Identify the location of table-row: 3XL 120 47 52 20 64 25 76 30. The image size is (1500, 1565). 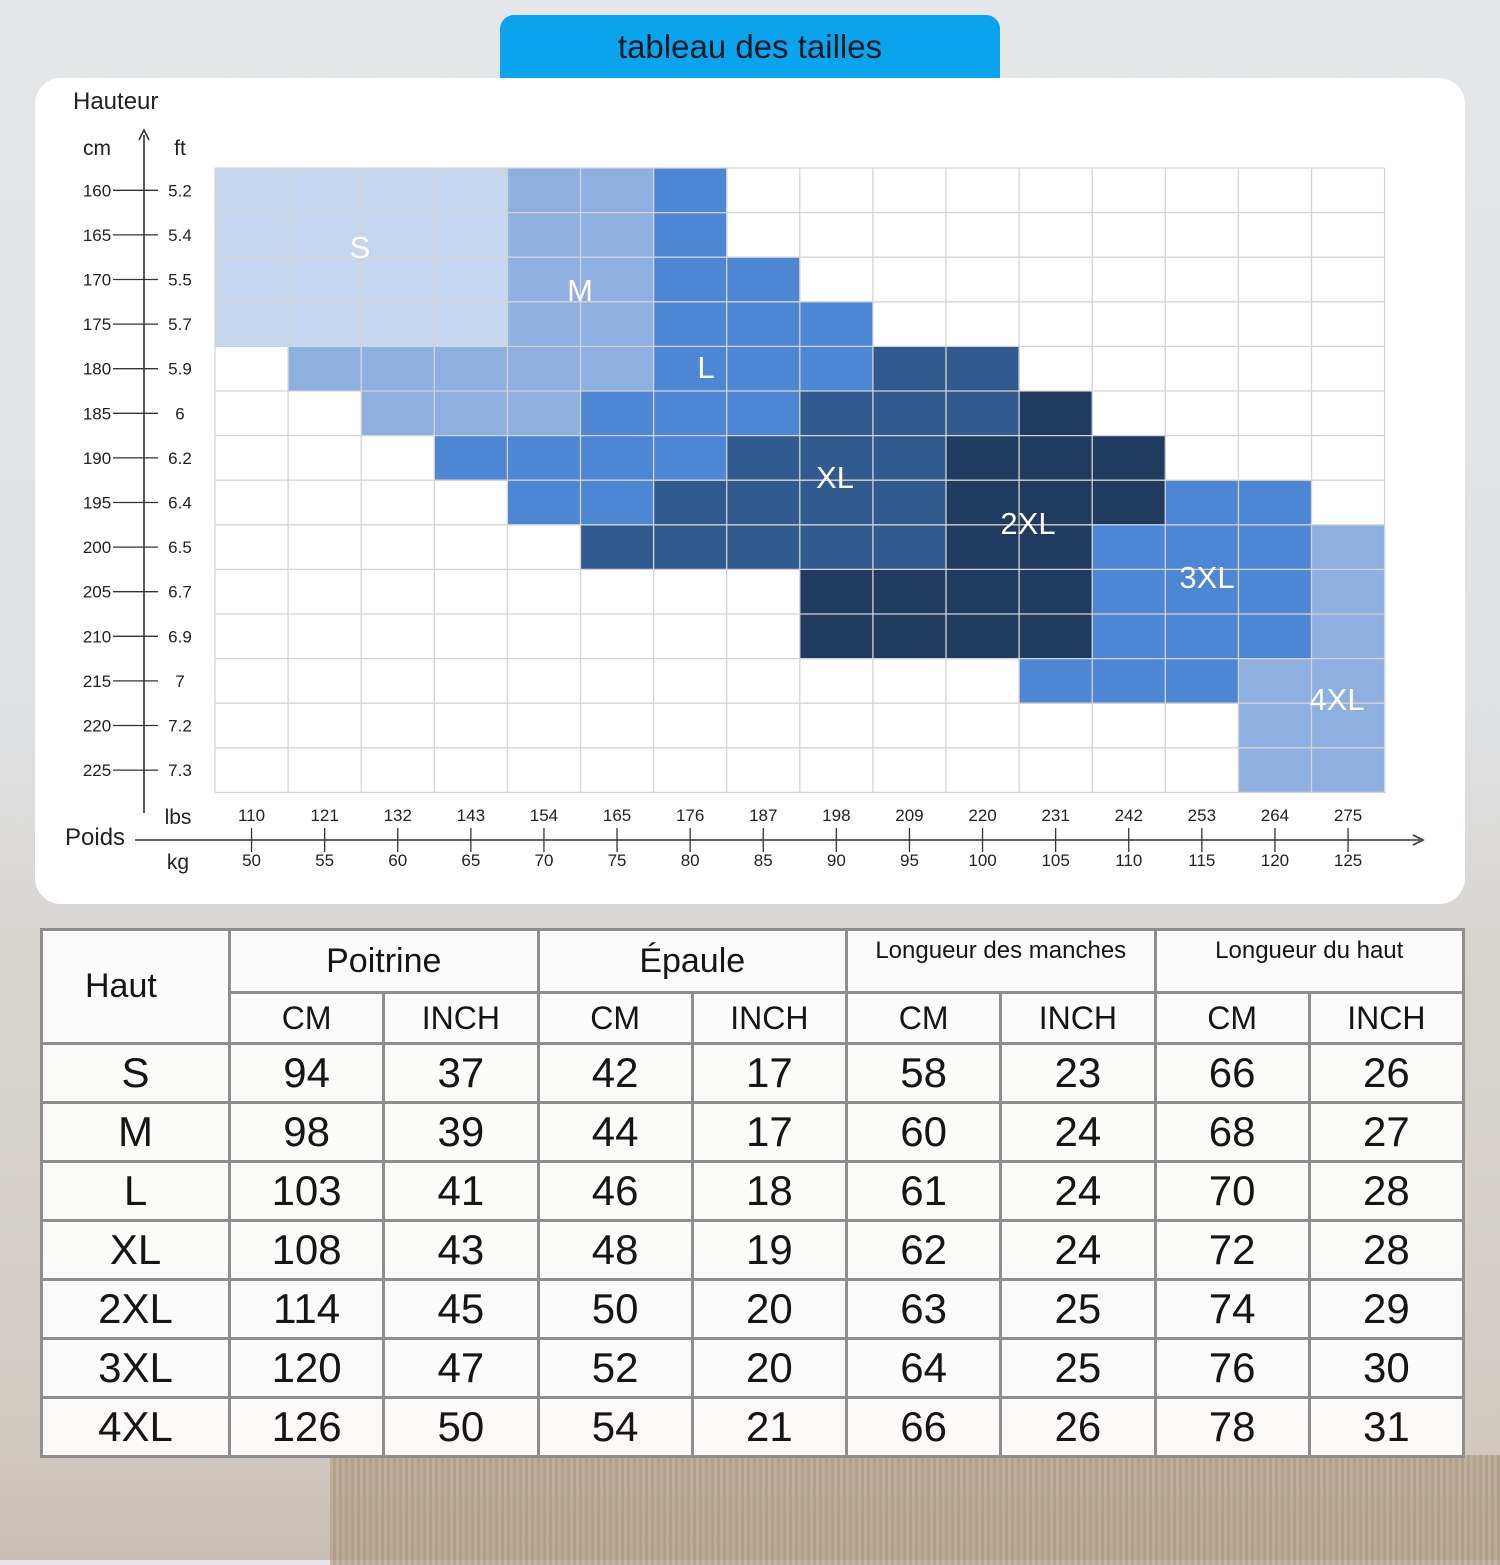
(753, 1368).